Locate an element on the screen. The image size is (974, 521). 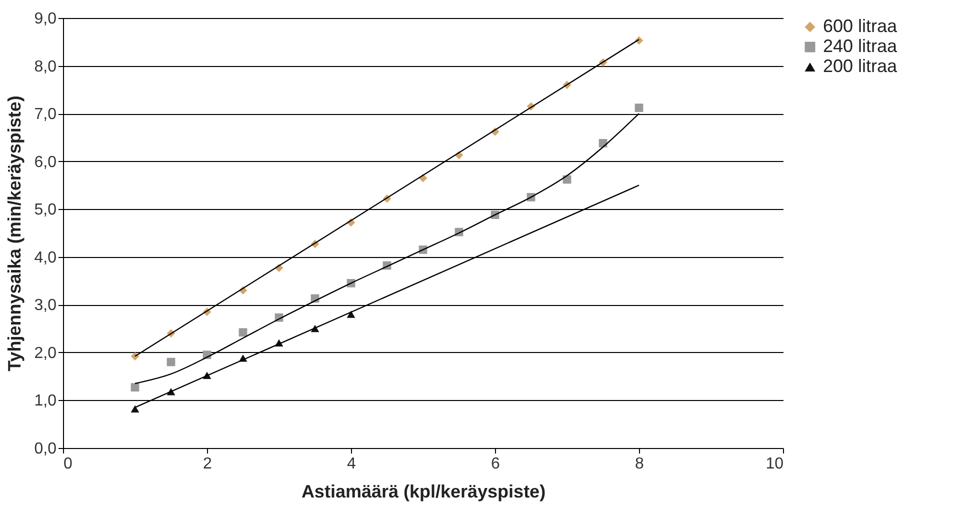
legend-label: 600 litraa is located at coordinates (860, 26).